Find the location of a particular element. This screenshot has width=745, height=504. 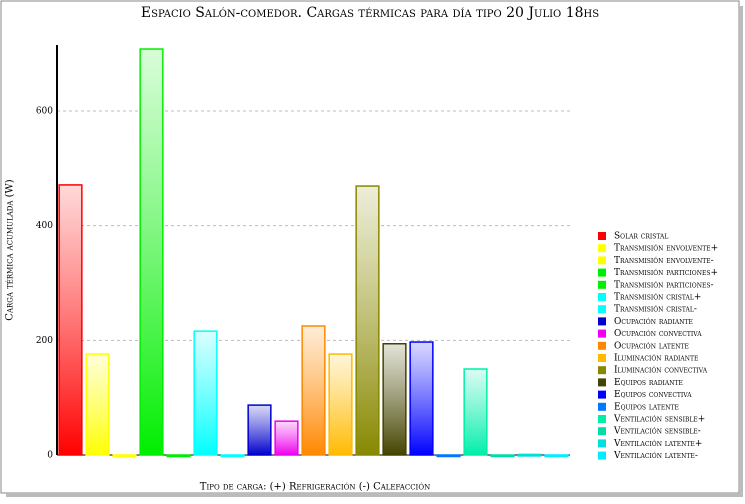

legend-label: Ocupación convectiva is located at coordinates (658, 334).